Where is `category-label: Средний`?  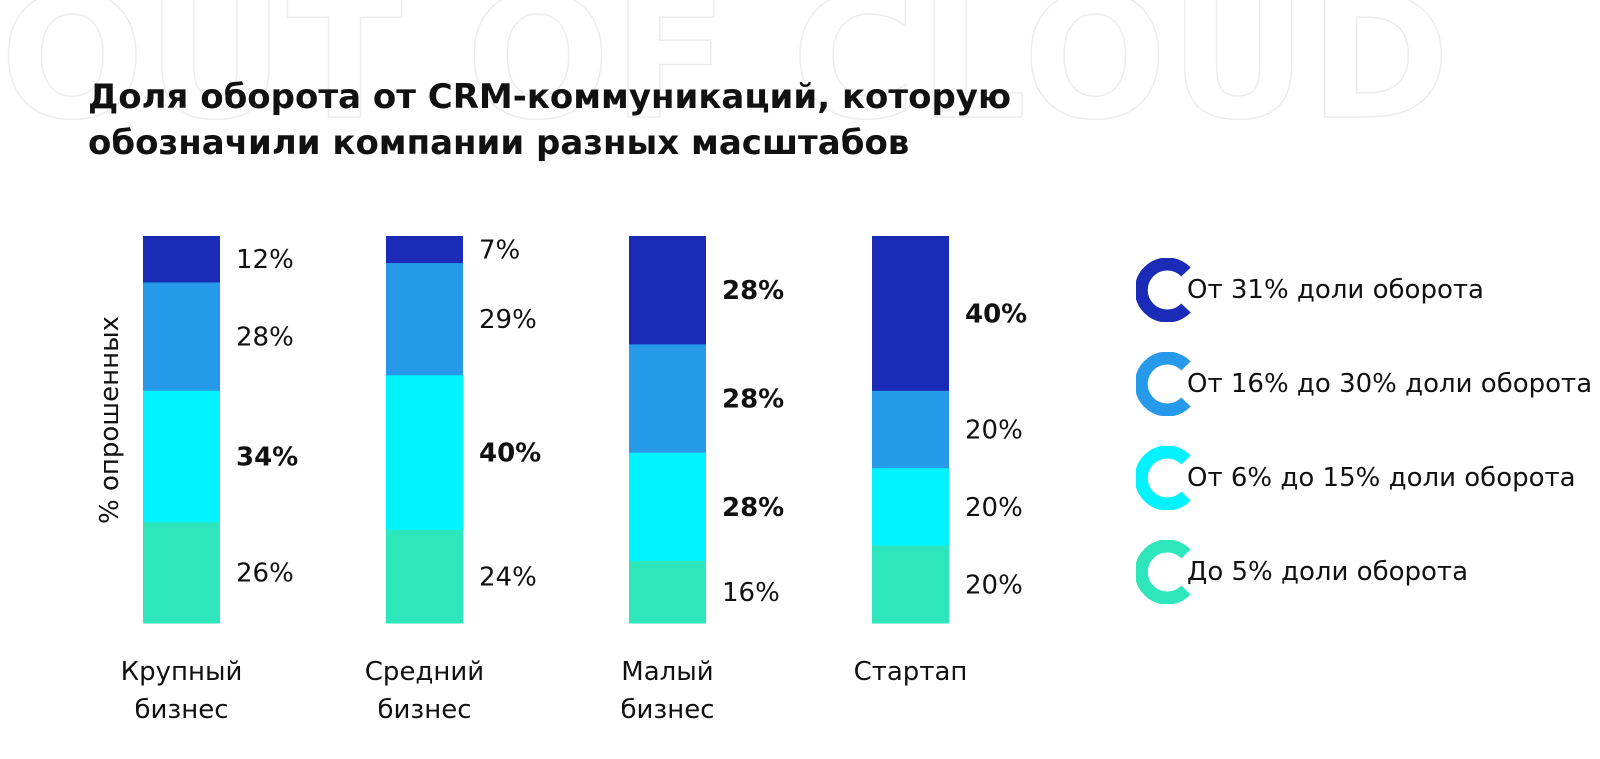
category-label: Средний is located at coordinates (424, 672).